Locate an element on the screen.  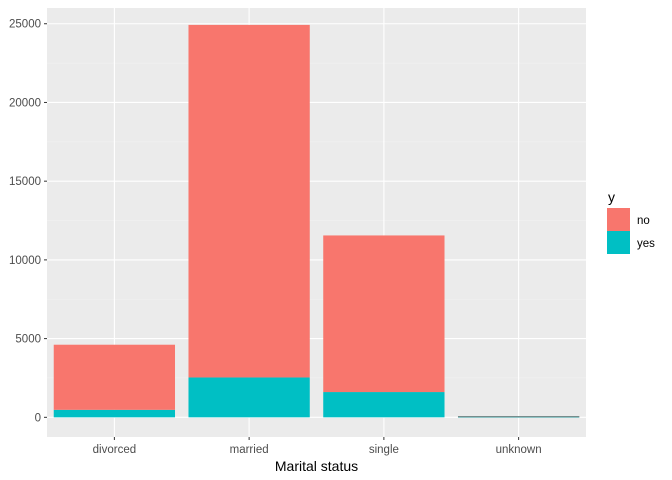
y-tick-label: 0 is located at coordinates (38, 418).